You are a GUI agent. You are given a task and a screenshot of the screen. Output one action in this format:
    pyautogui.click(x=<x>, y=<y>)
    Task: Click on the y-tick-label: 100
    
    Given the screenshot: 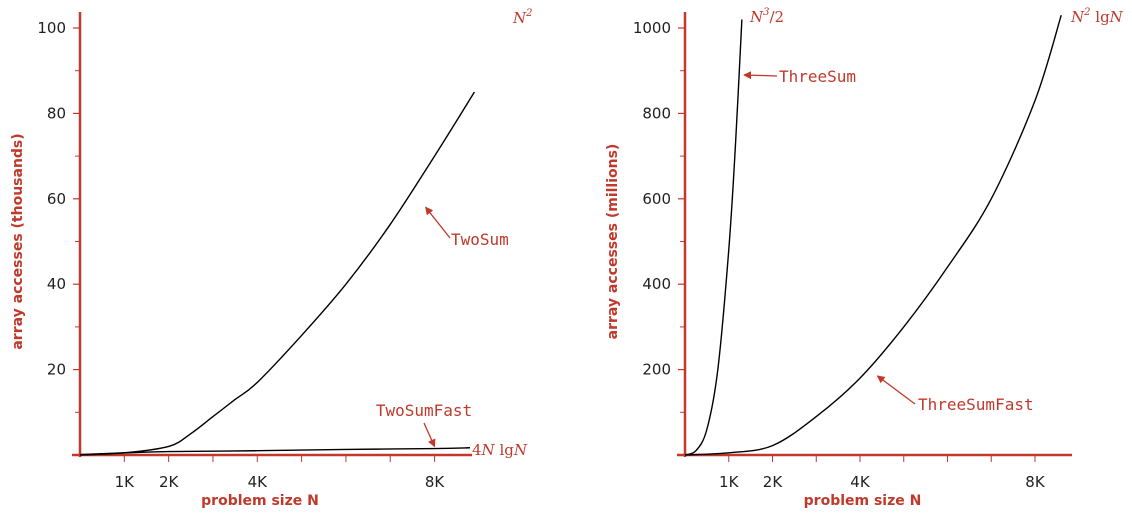 What is the action you would take?
    pyautogui.click(x=51, y=28)
    